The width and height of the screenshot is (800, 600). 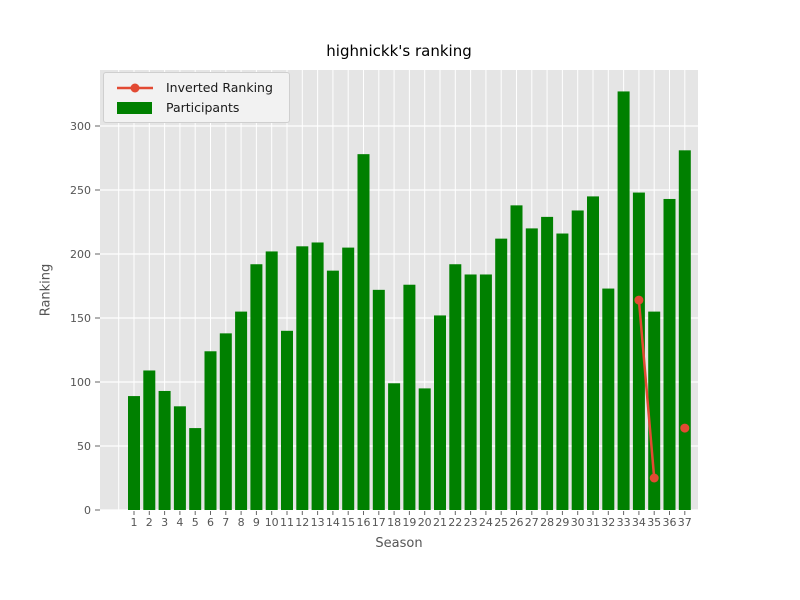 What do you see at coordinates (399, 543) in the screenshot?
I see `x-axis-label: Season` at bounding box center [399, 543].